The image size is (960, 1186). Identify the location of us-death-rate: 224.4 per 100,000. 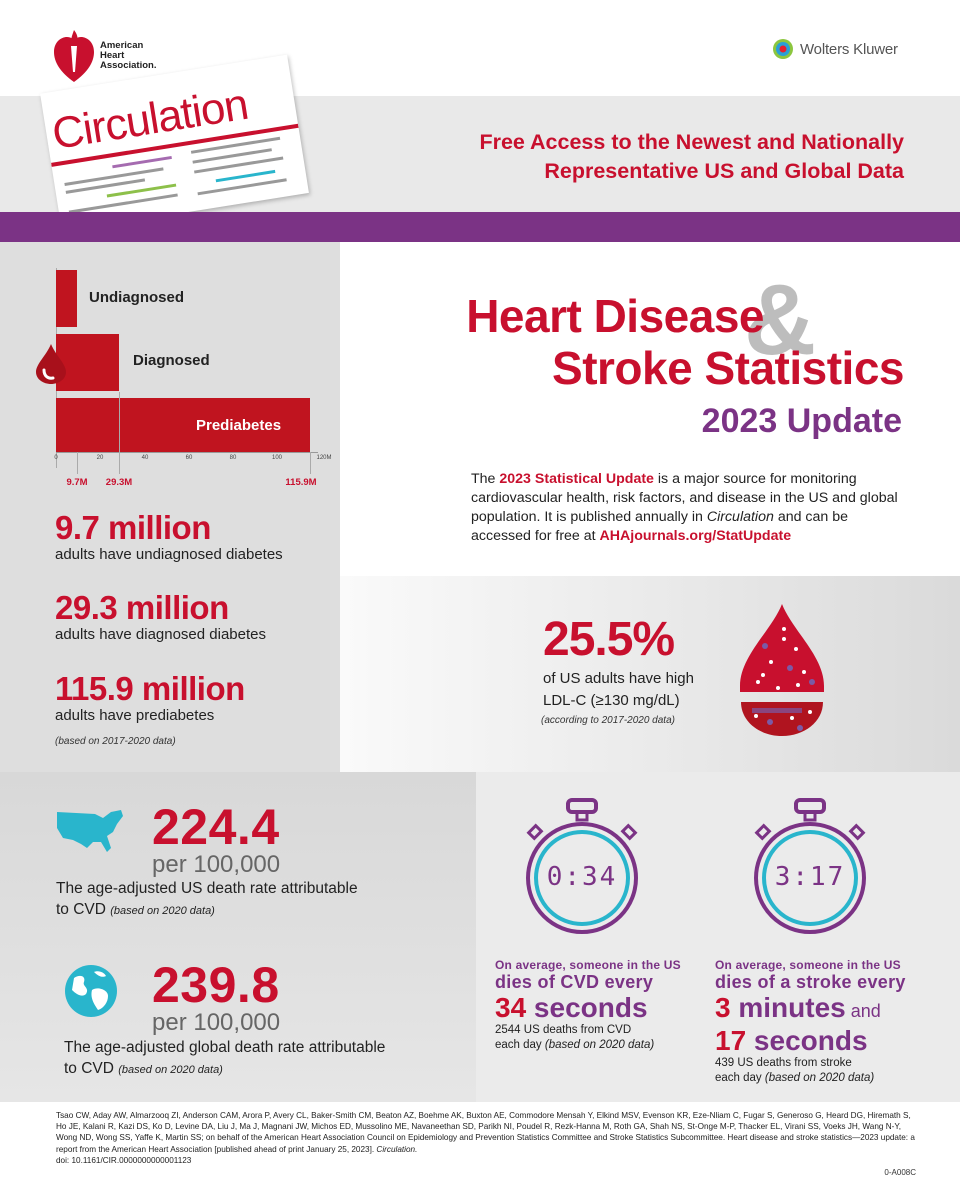
(216, 840).